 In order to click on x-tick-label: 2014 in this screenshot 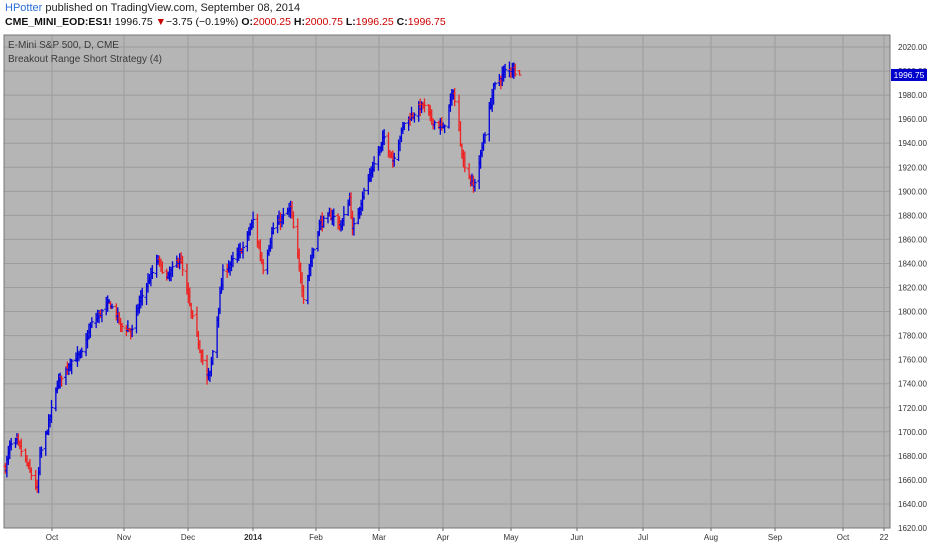, I will do `click(253, 537)`.